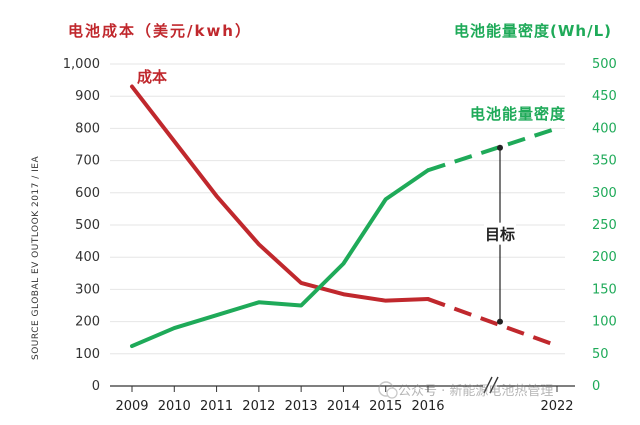  Describe the element at coordinates (174, 406) in the screenshot. I see `x-tick-label: 2010` at that location.